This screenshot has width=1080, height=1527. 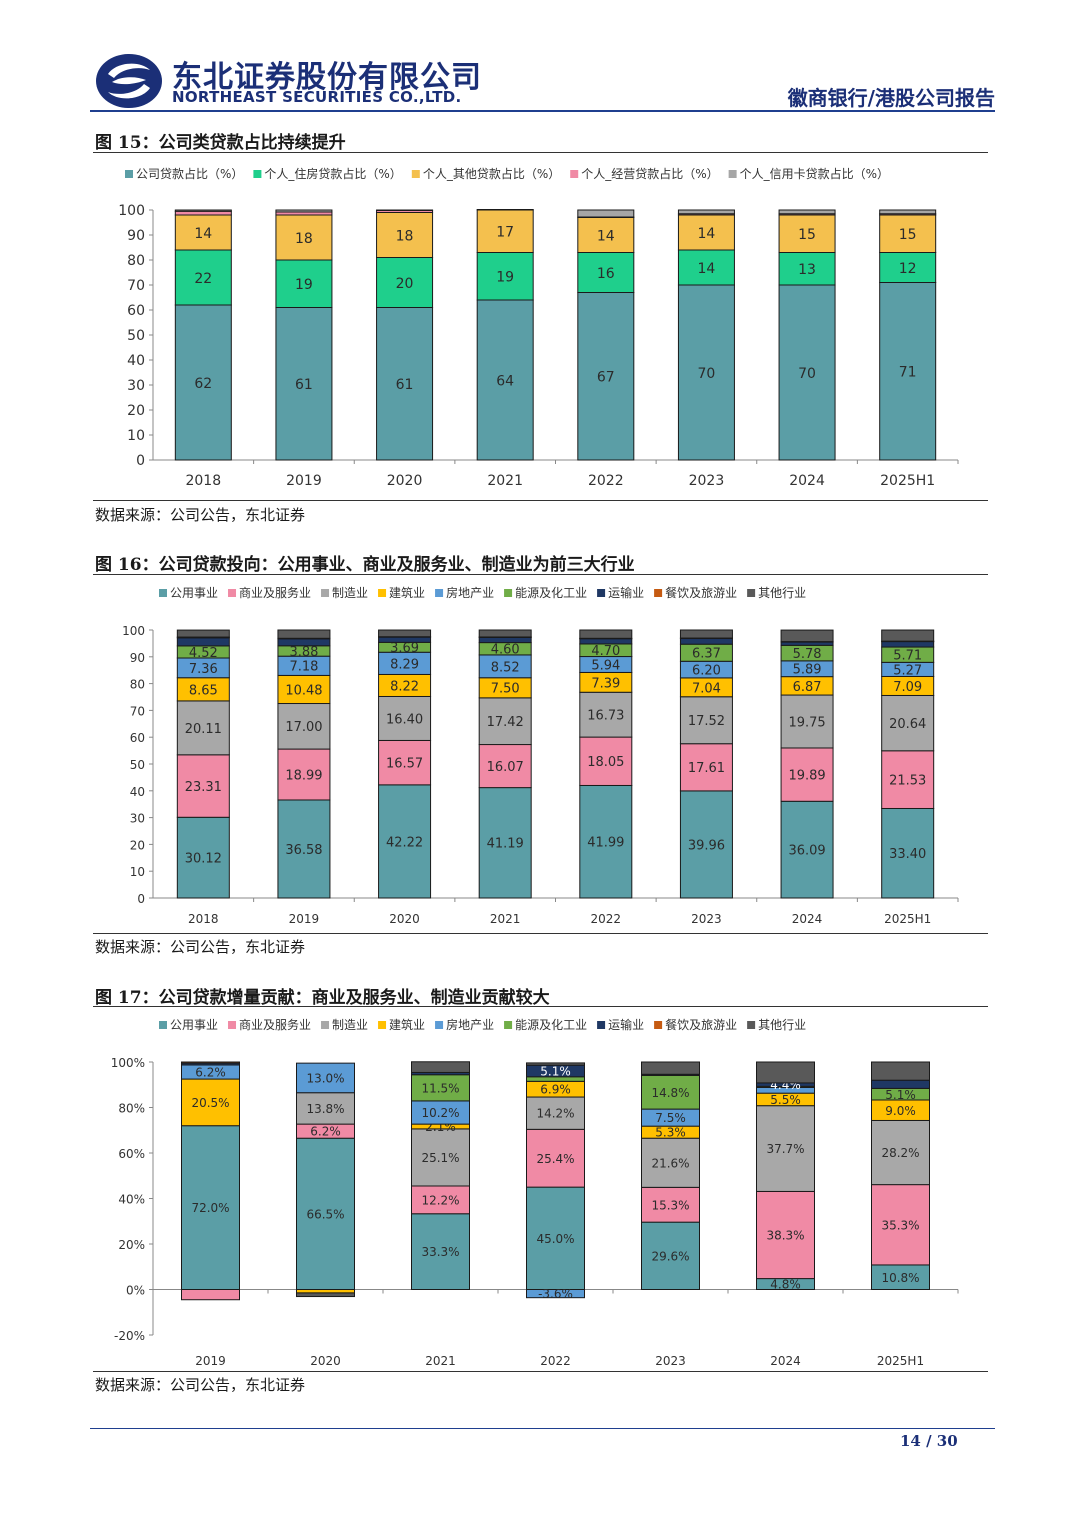 I want to click on data-label: 45.0%, so click(x=555, y=1239).